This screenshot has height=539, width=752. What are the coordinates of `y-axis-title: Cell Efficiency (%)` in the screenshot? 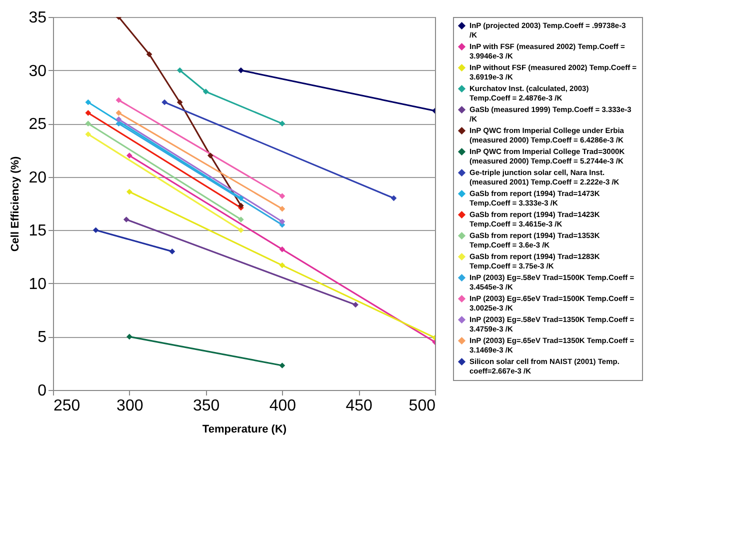 It's located at (16, 204).